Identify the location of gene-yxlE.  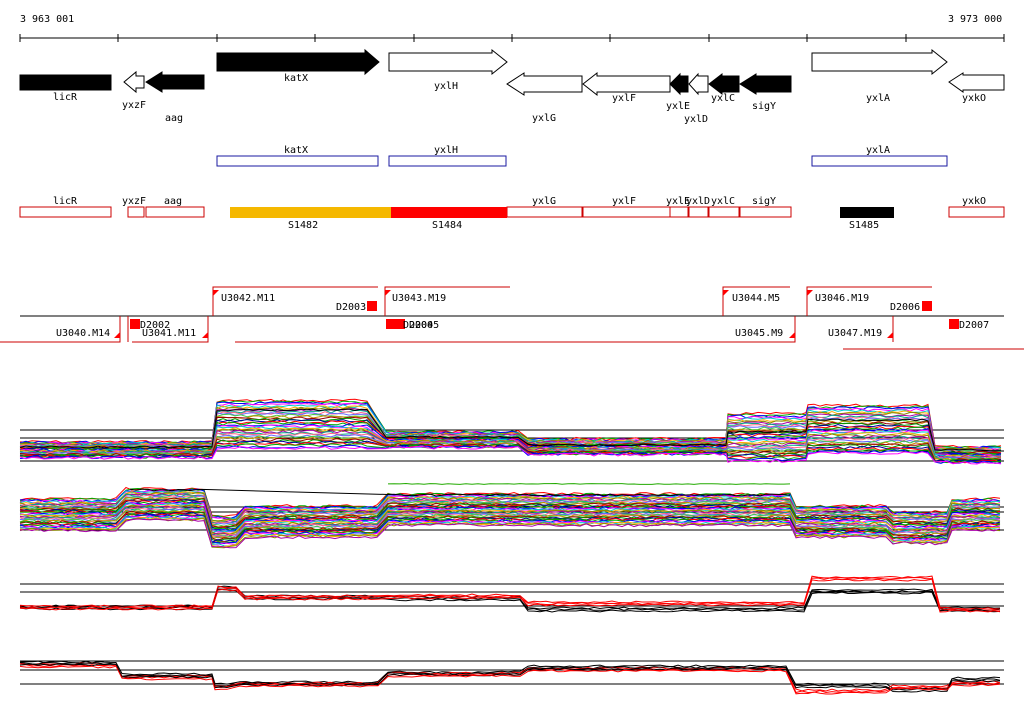
(679, 84).